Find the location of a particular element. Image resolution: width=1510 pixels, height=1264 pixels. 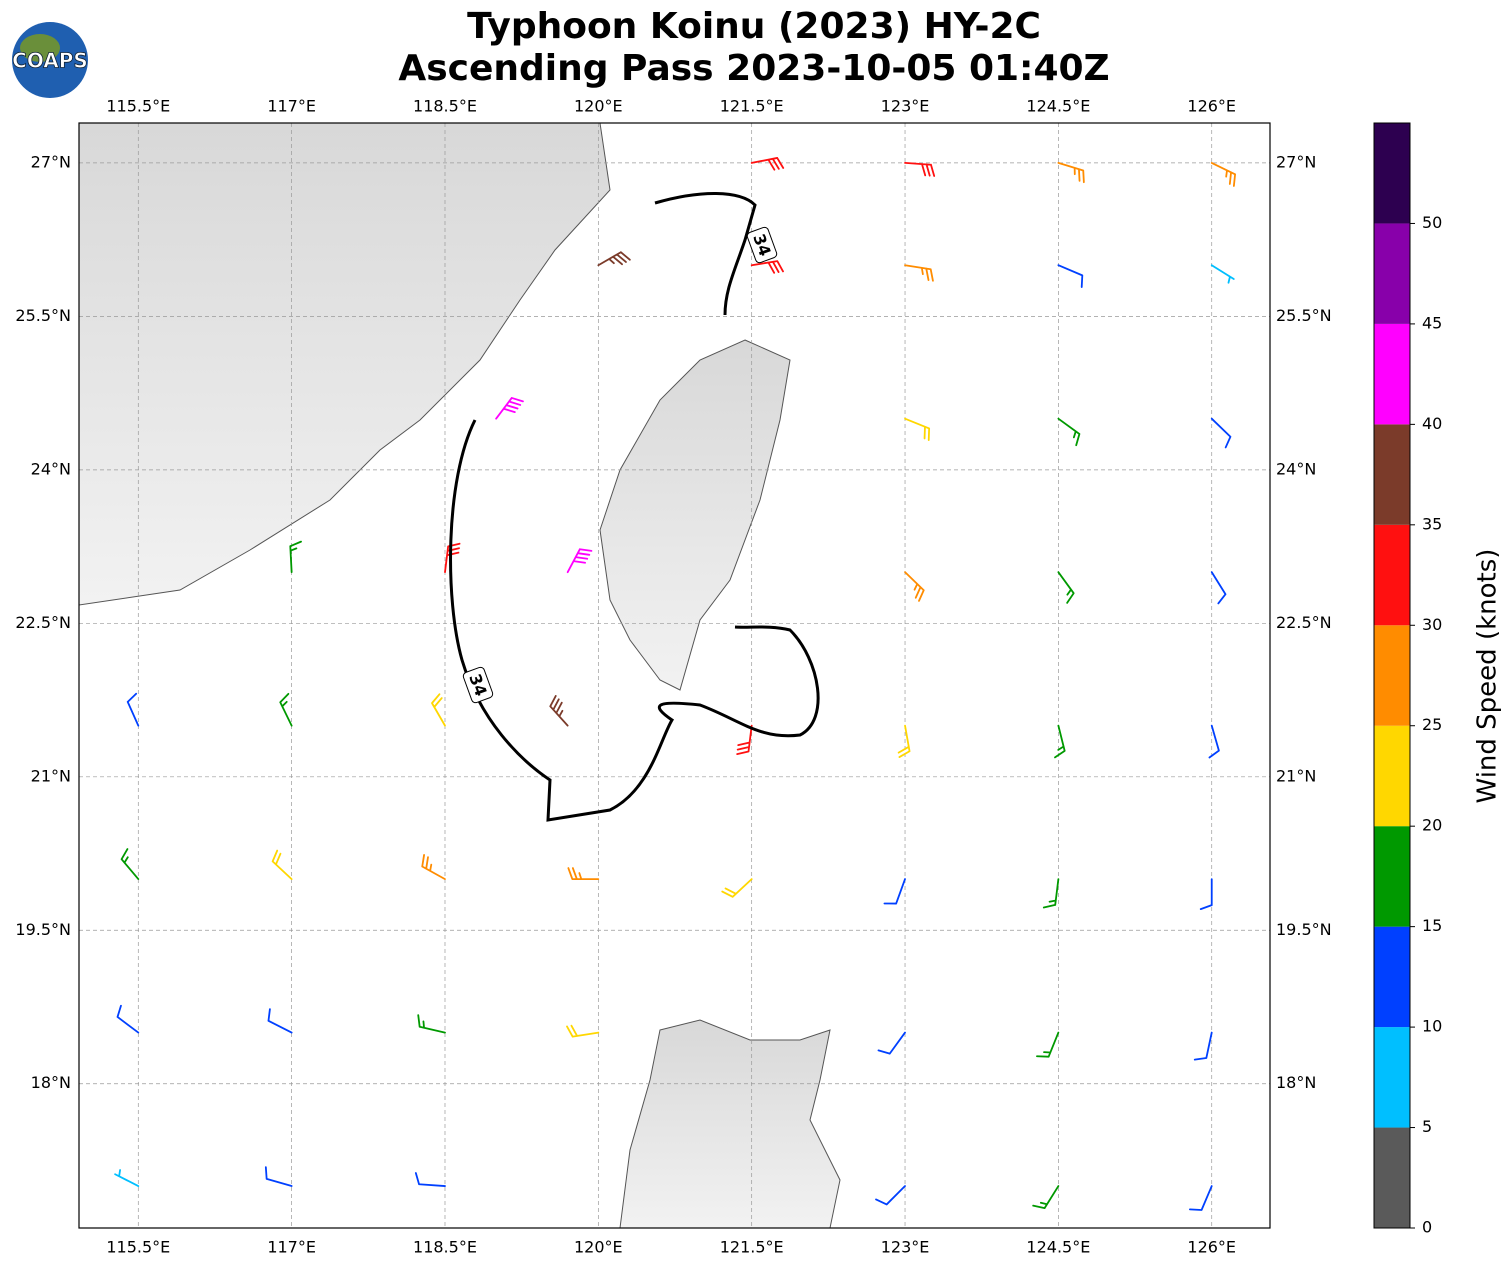

x-tick-label: 115.5°E is located at coordinates (138, 1247).